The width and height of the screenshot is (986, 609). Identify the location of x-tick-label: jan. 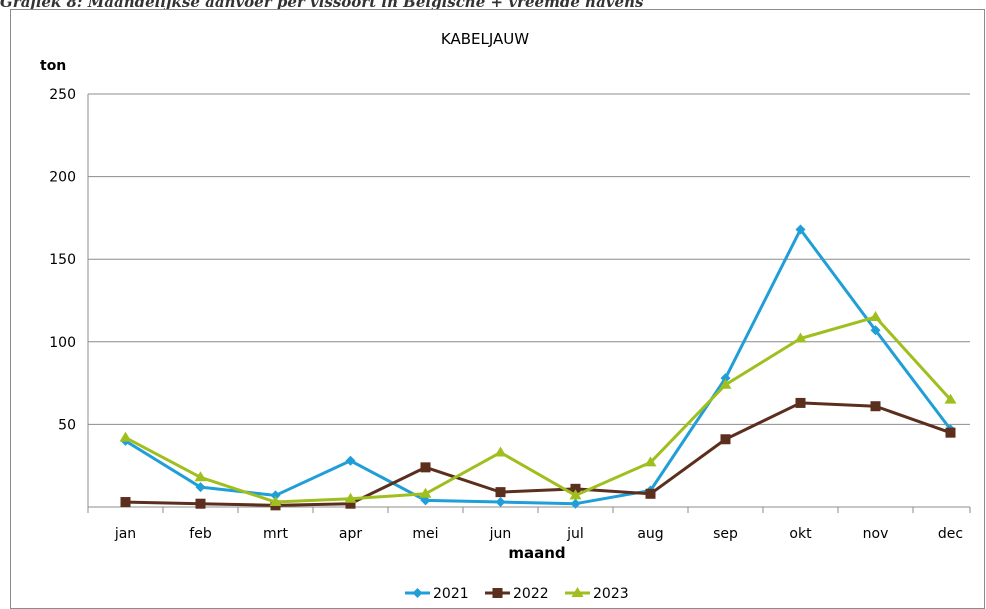
(125, 534).